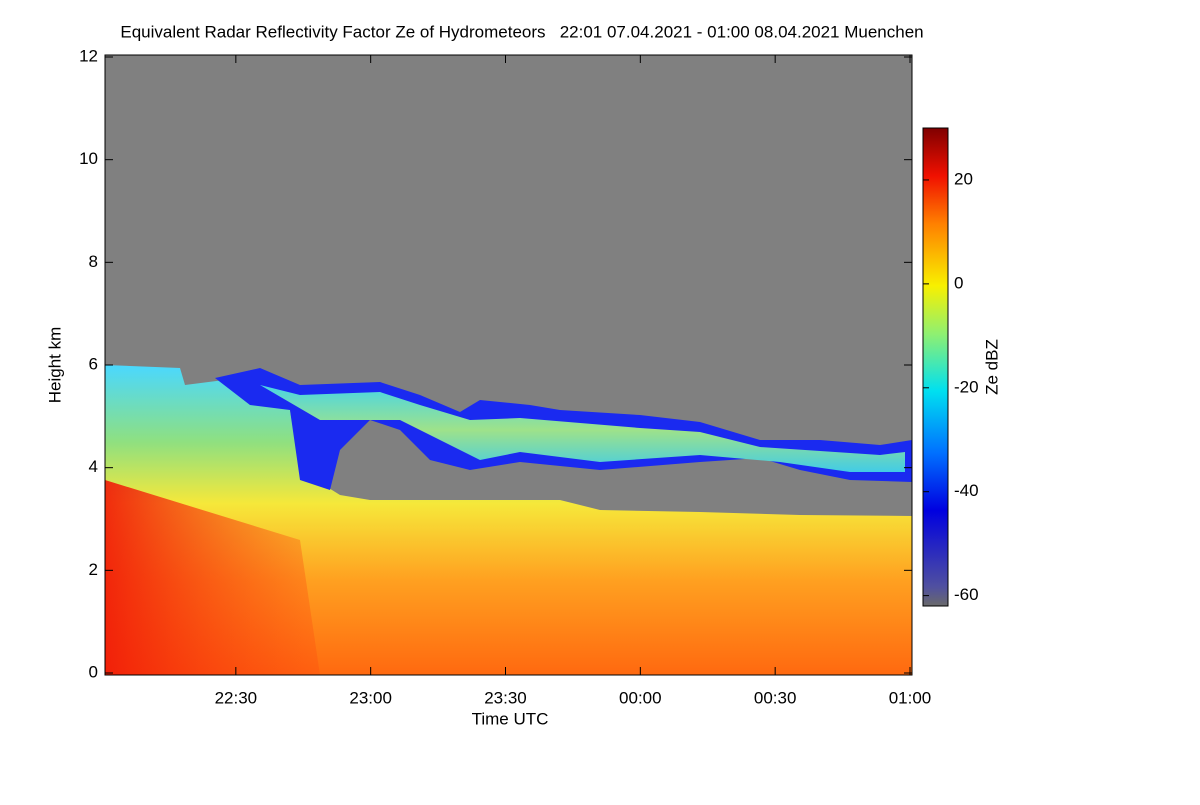 The width and height of the screenshot is (1200, 805). I want to click on cloud-core, so click(582, 428).